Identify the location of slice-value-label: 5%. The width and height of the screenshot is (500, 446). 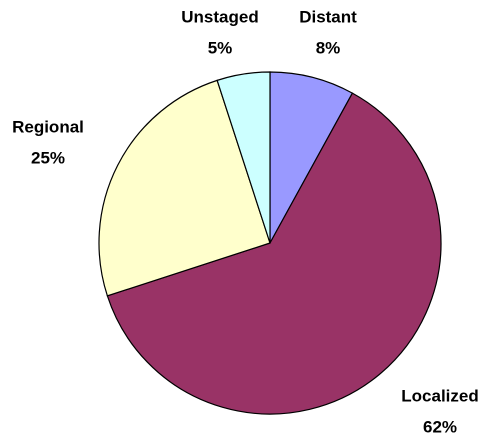
(220, 47).